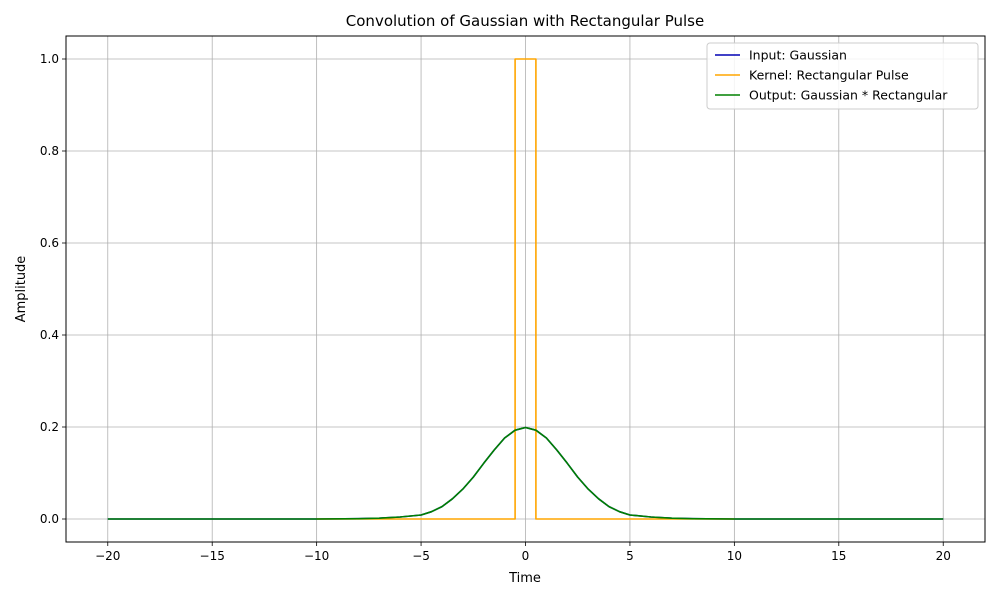 The image size is (1000, 600). What do you see at coordinates (630, 556) in the screenshot?
I see `x-tick-label: 5` at bounding box center [630, 556].